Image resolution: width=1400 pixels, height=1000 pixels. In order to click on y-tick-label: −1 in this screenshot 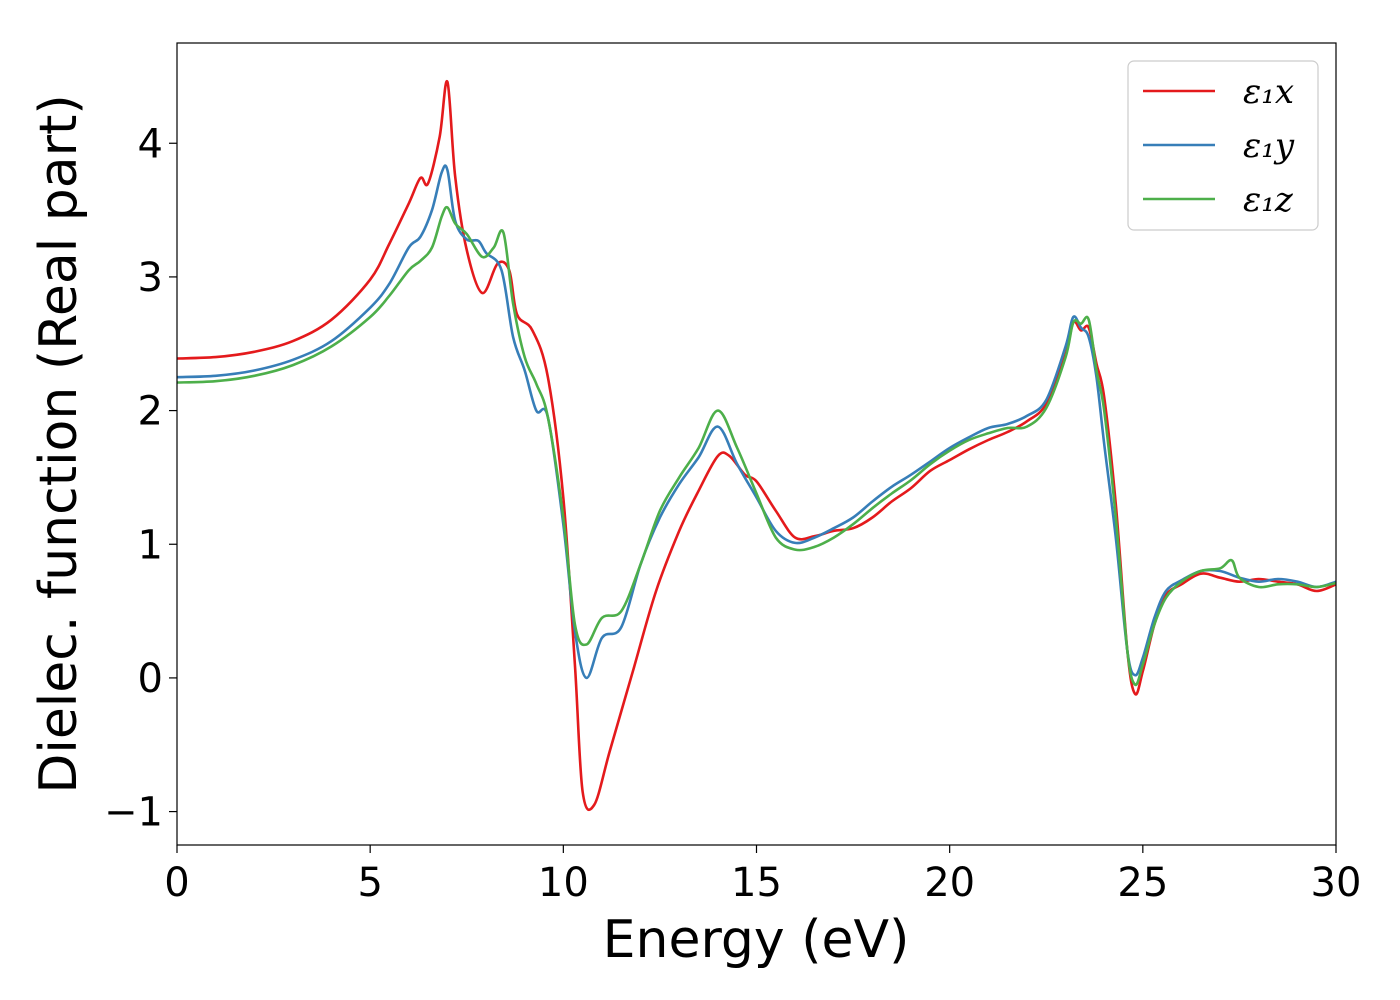, I will do `click(133, 813)`.